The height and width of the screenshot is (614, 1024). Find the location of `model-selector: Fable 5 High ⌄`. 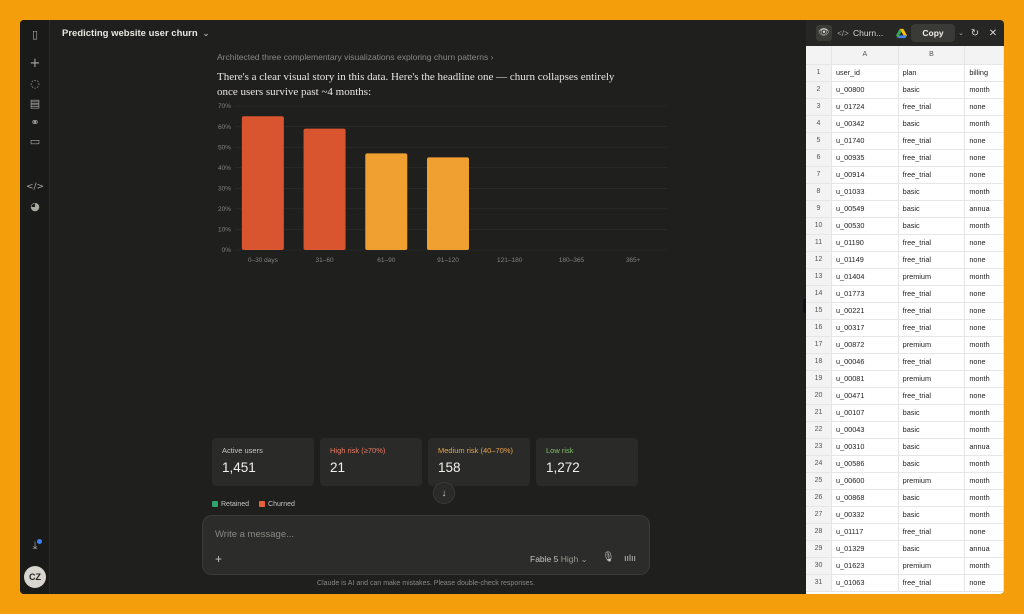

model-selector: Fable 5 High ⌄ is located at coordinates (559, 559).